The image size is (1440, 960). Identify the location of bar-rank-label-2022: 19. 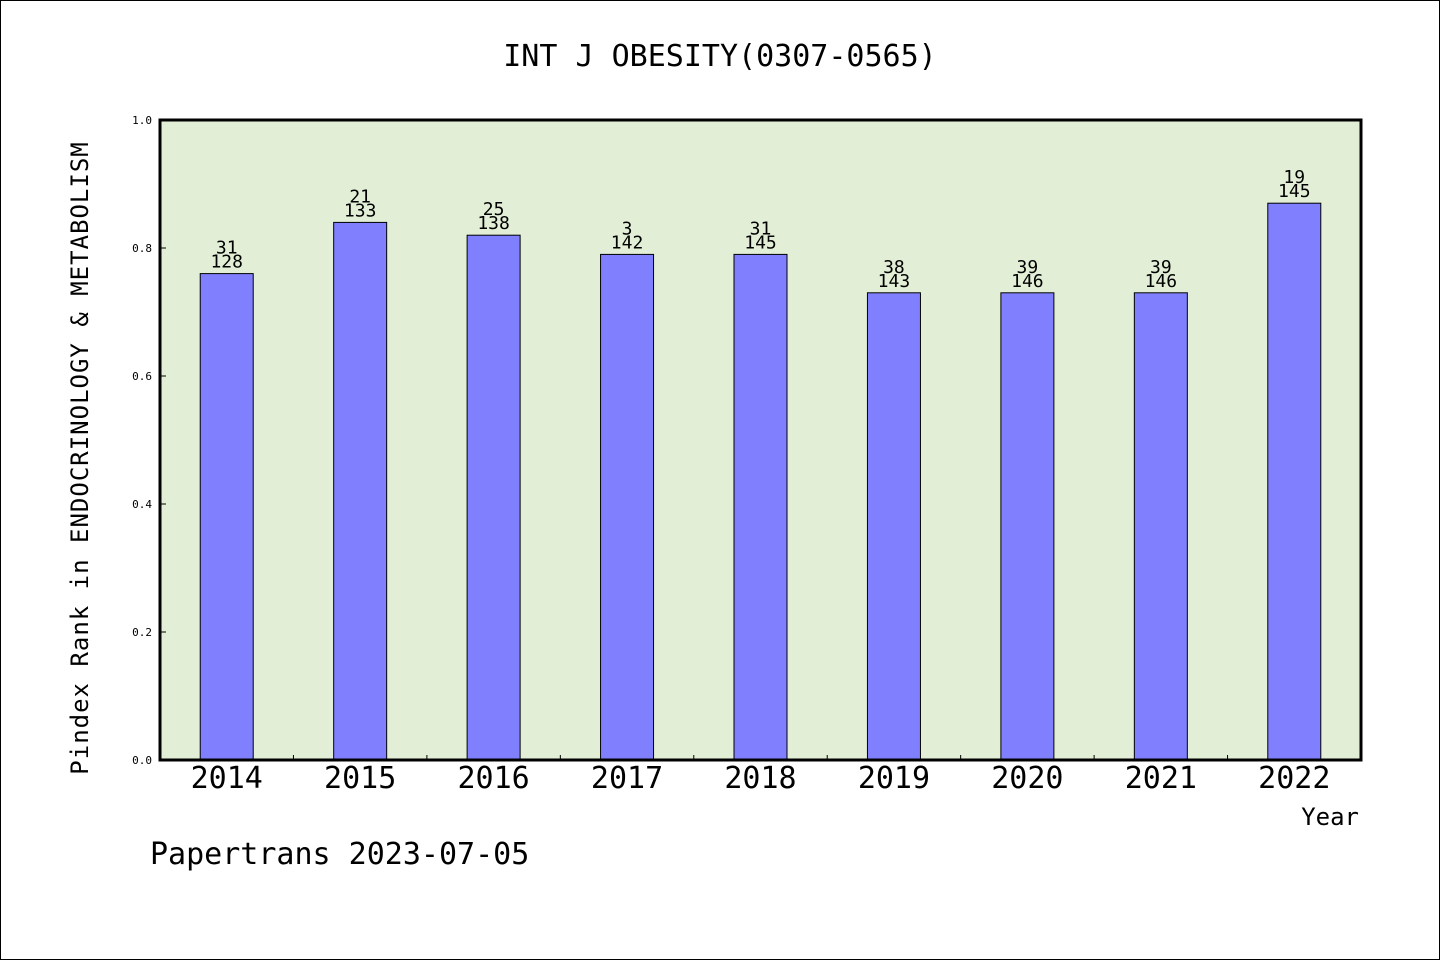
(1294, 177).